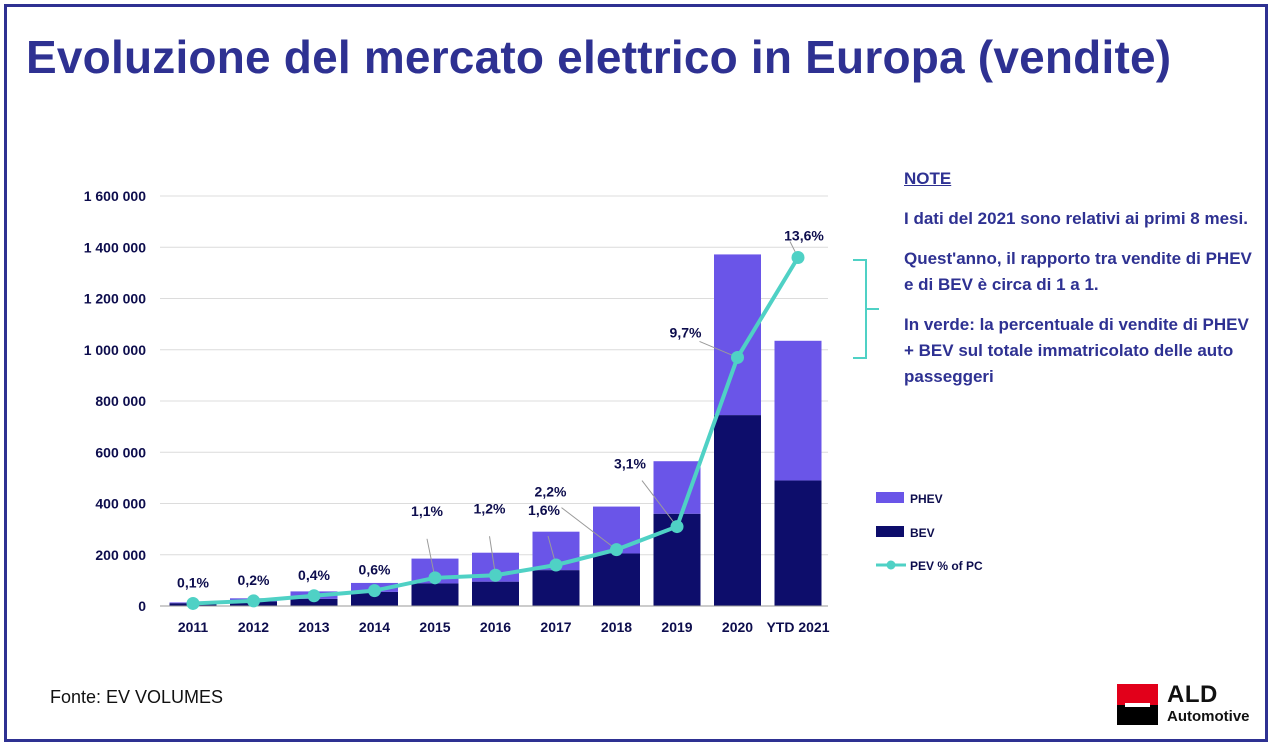 The width and height of the screenshot is (1280, 750). Describe the element at coordinates (313, 627) in the screenshot. I see `x-tick-label: 2013` at that location.